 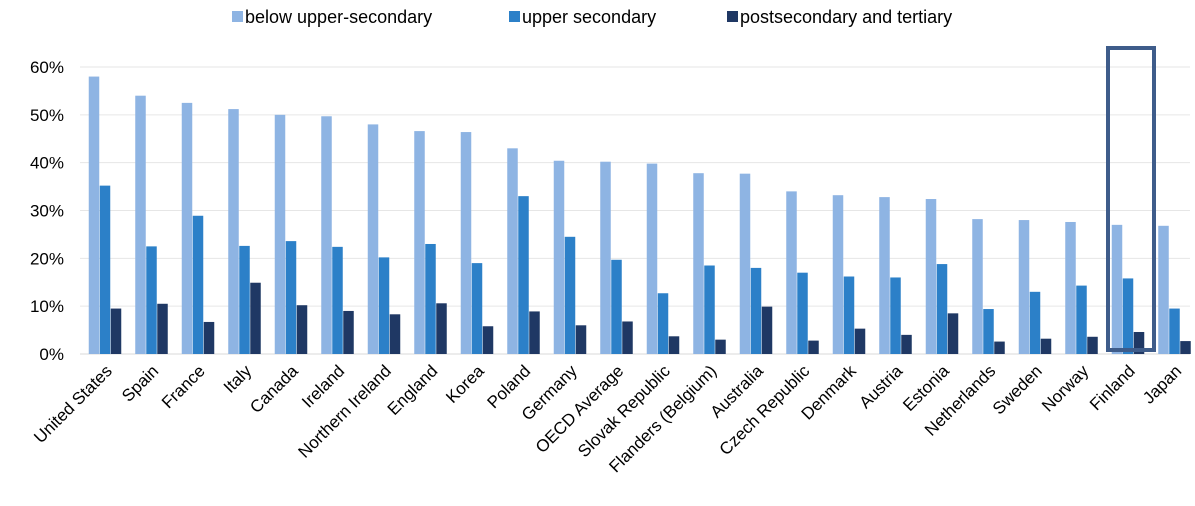 I want to click on x-tick-label: Austria, so click(x=880, y=386).